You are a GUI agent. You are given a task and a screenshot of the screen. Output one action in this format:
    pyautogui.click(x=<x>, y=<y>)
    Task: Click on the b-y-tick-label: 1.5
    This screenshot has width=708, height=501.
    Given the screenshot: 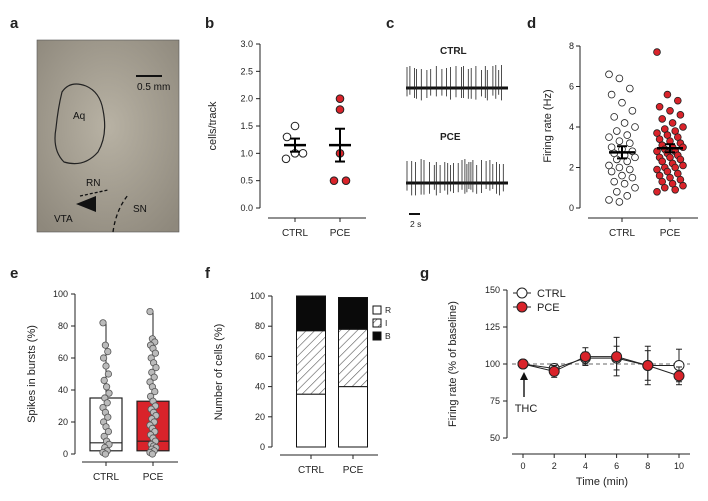 What is the action you would take?
    pyautogui.click(x=246, y=126)
    